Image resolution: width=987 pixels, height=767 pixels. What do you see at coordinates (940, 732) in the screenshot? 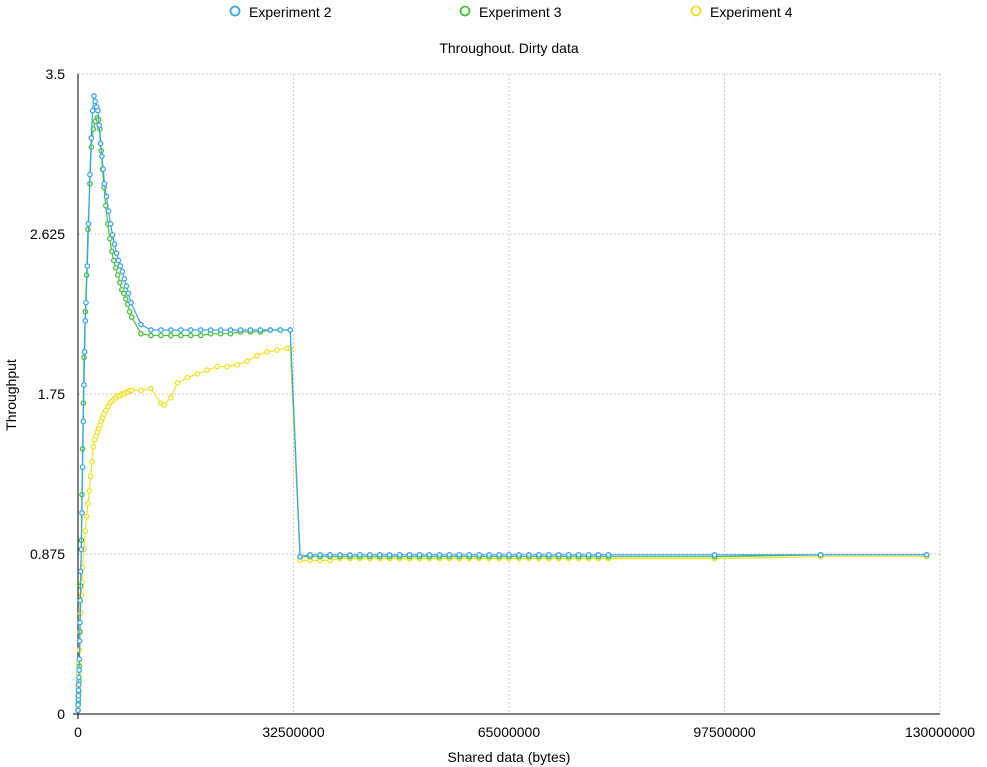
I see `x-tick-label: 130000000` at bounding box center [940, 732].